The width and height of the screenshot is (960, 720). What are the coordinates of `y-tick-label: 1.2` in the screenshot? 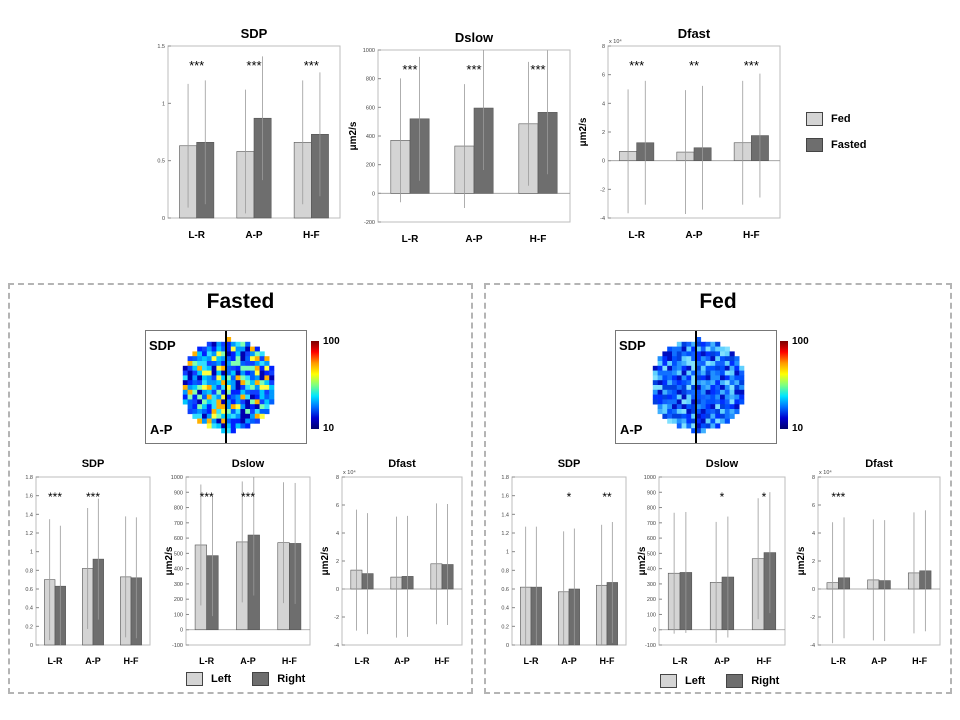 It's located at (29, 534).